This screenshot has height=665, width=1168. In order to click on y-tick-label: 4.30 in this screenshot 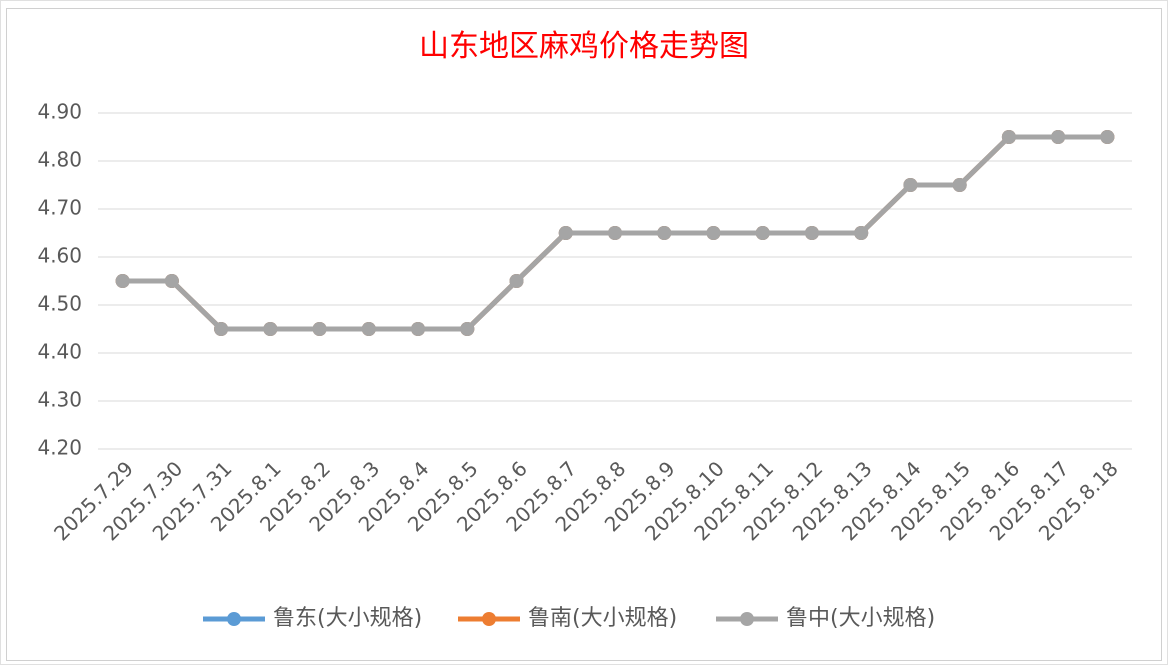, I will do `click(59, 400)`.